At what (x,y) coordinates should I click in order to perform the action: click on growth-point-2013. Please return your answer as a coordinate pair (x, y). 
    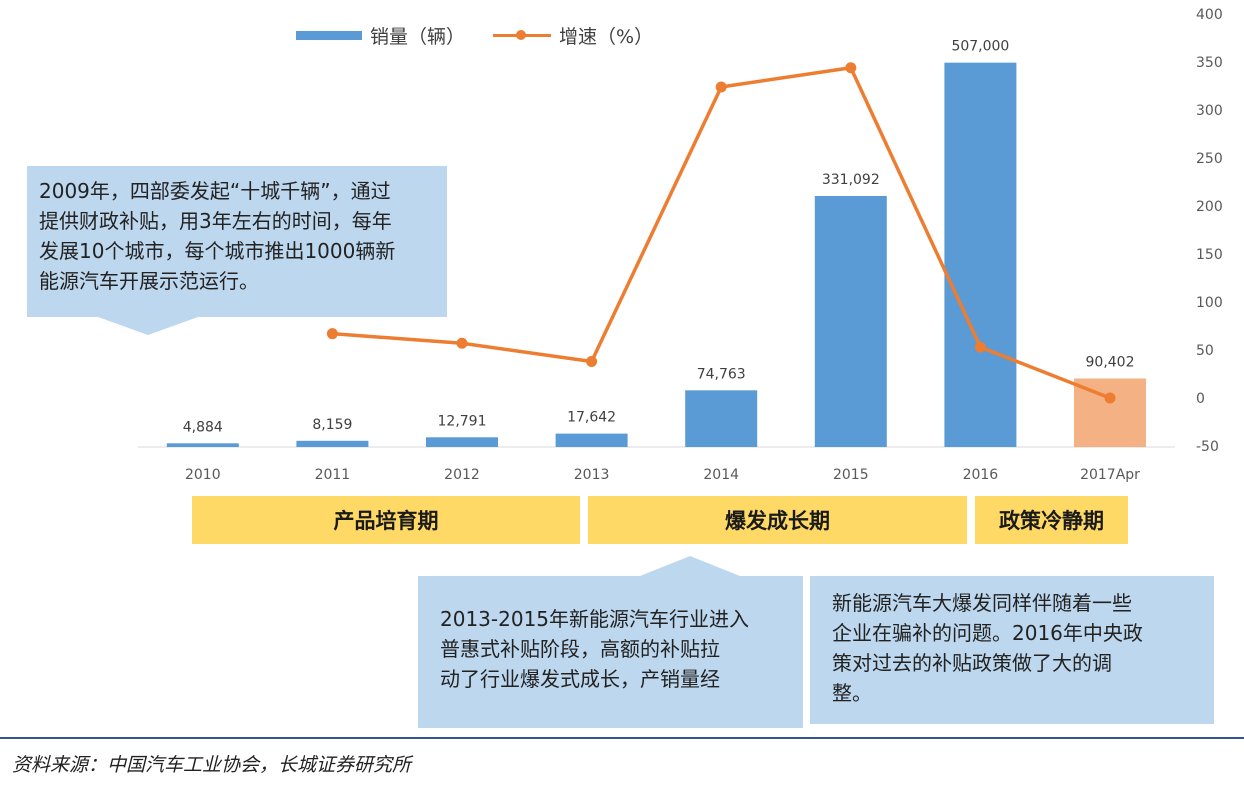
    Looking at the image, I should click on (592, 362).